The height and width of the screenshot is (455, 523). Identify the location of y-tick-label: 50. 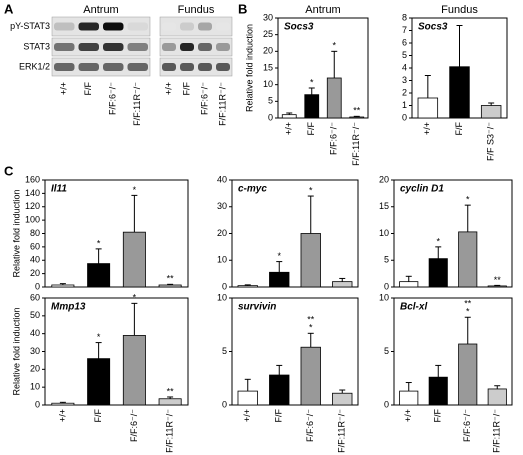
(35, 315).